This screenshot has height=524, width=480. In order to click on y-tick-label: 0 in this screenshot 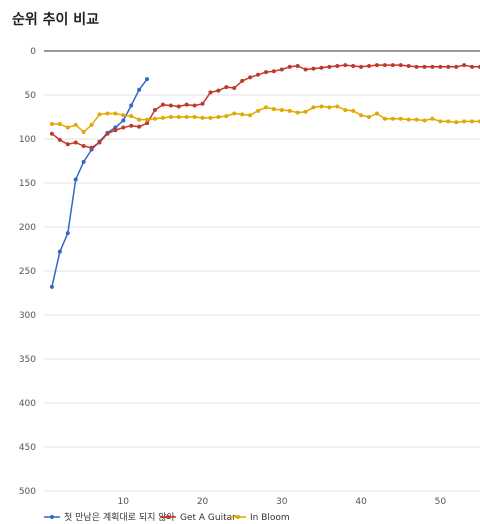, I will do `click(33, 52)`.